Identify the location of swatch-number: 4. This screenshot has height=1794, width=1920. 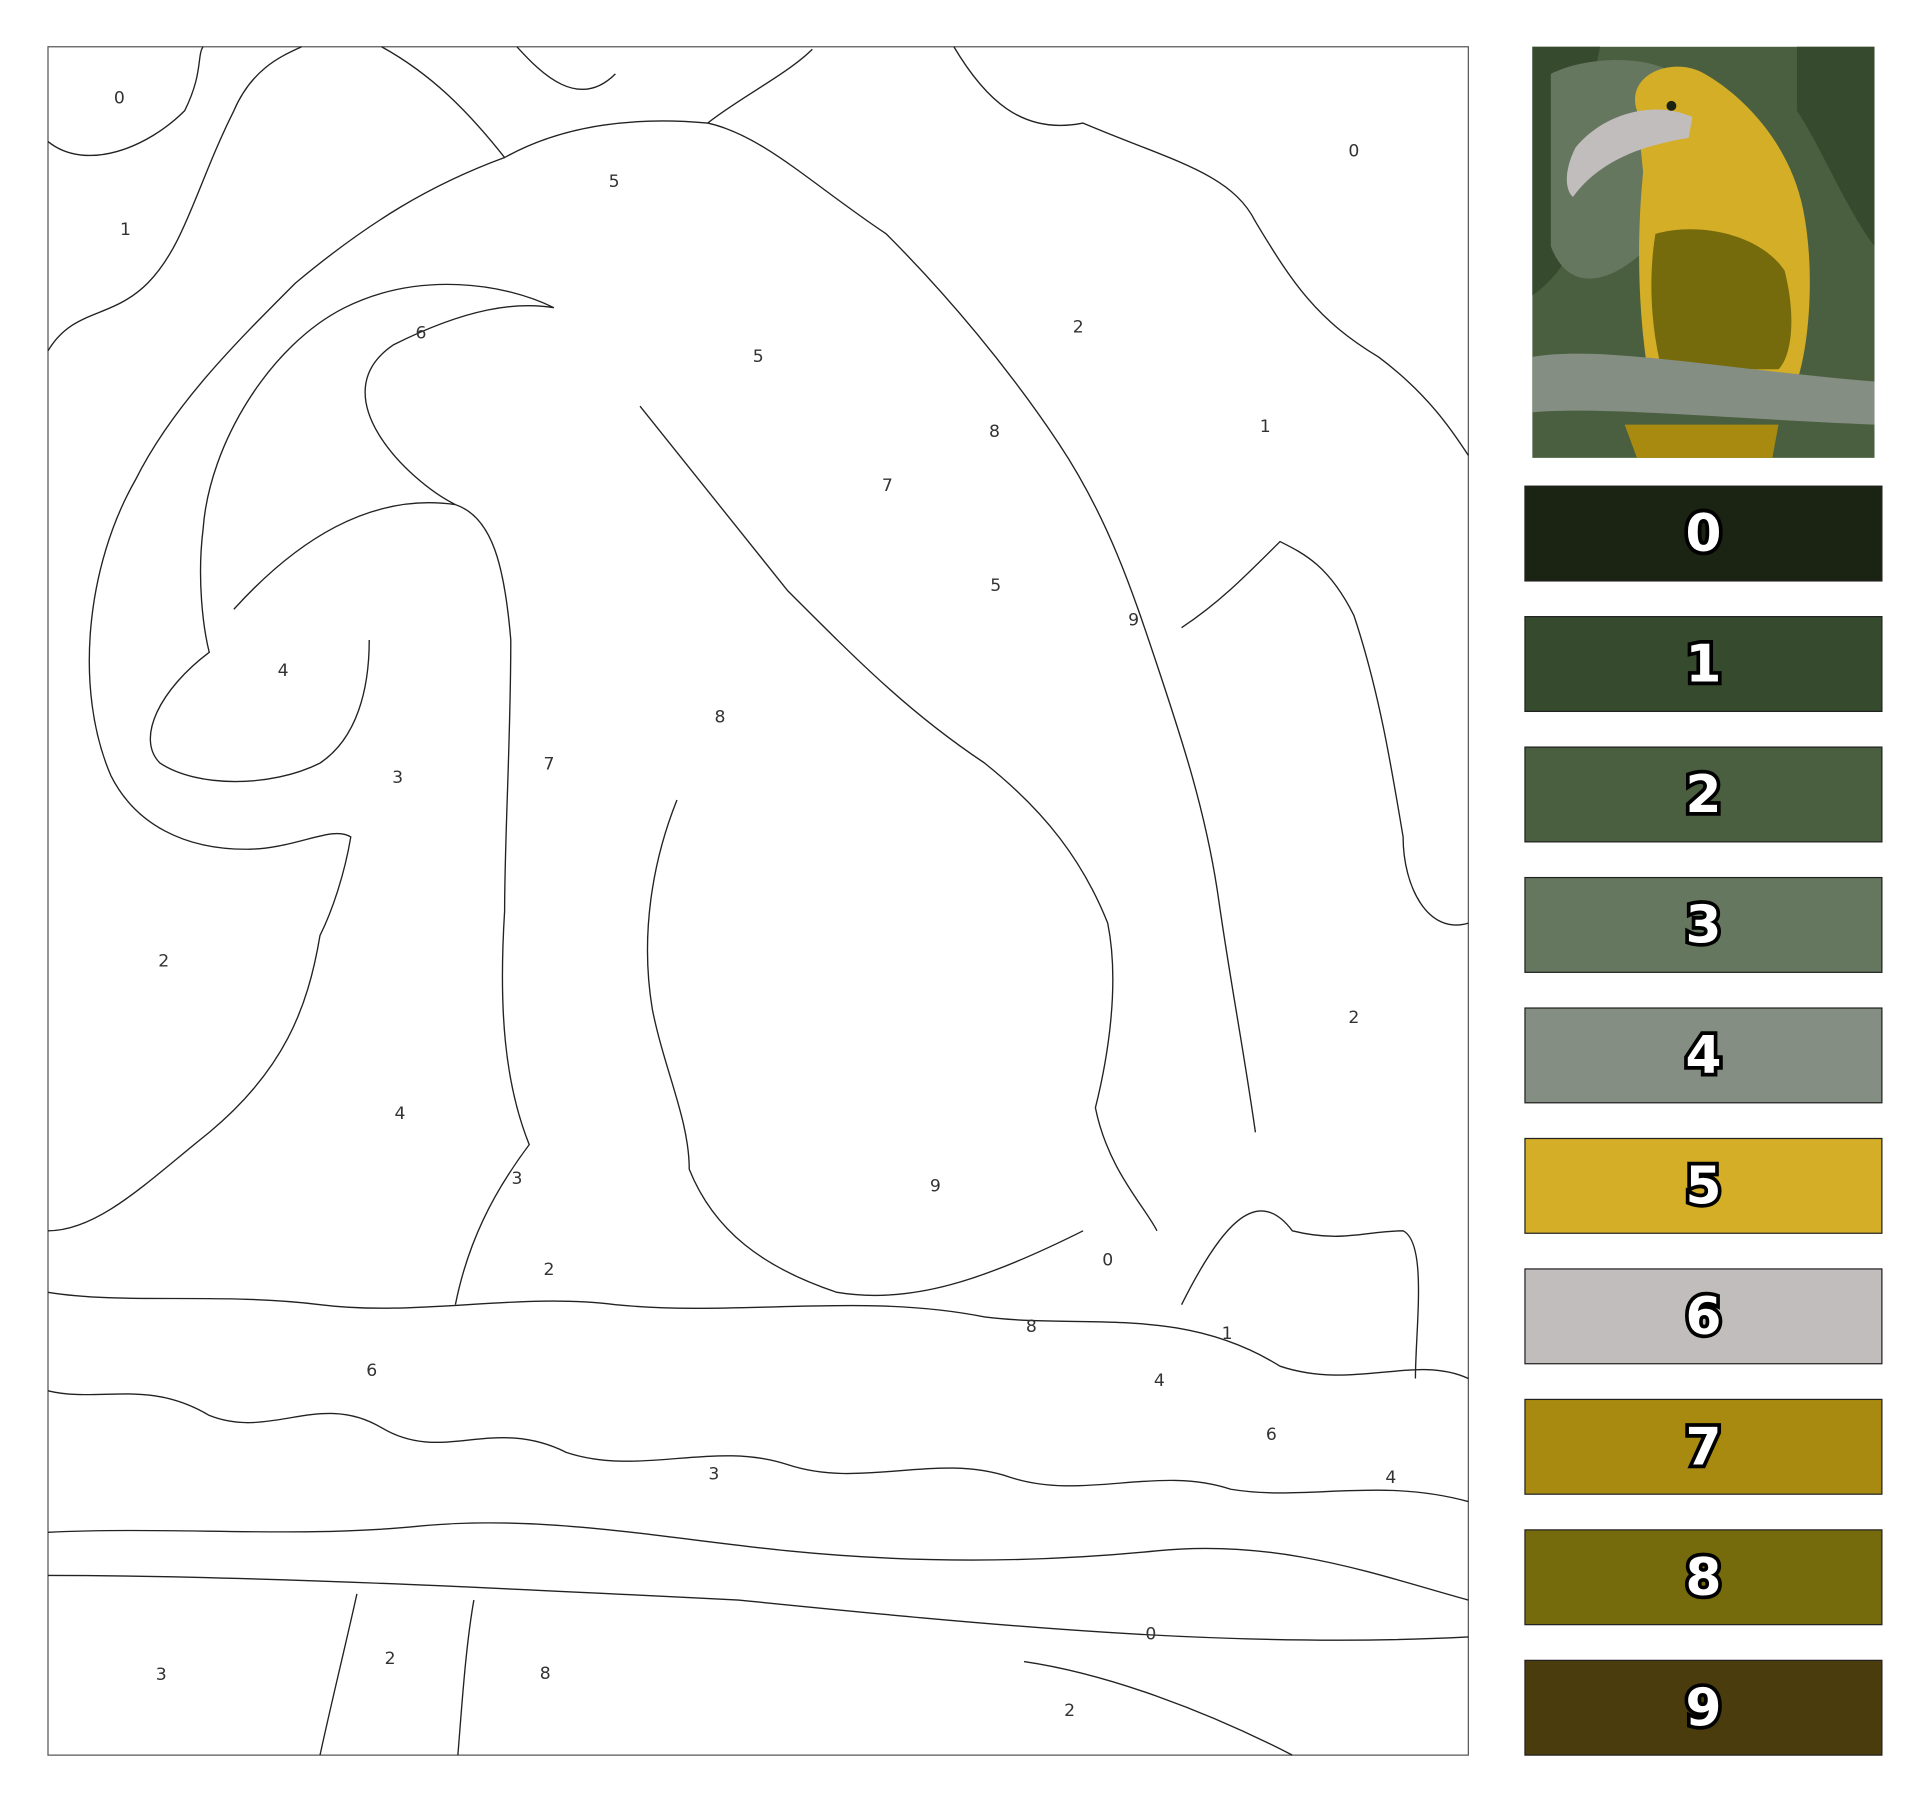
(1703, 1056).